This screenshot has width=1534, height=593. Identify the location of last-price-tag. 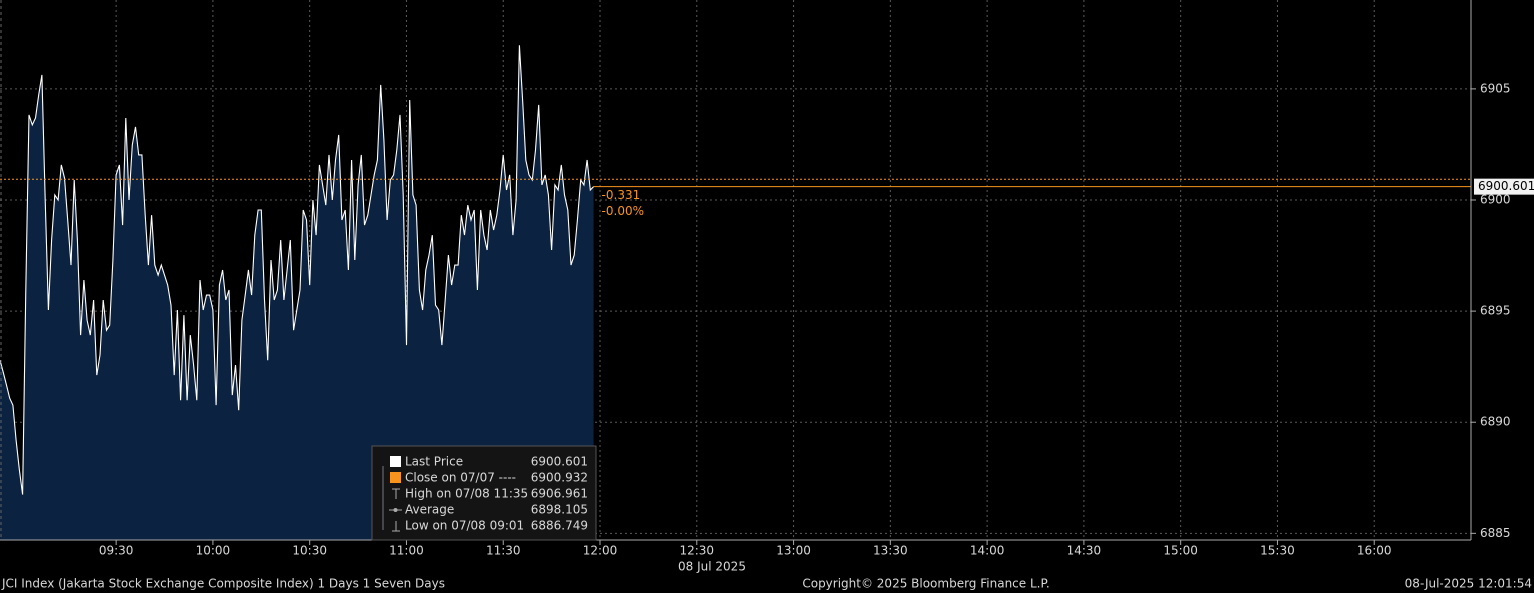
(1504, 186).